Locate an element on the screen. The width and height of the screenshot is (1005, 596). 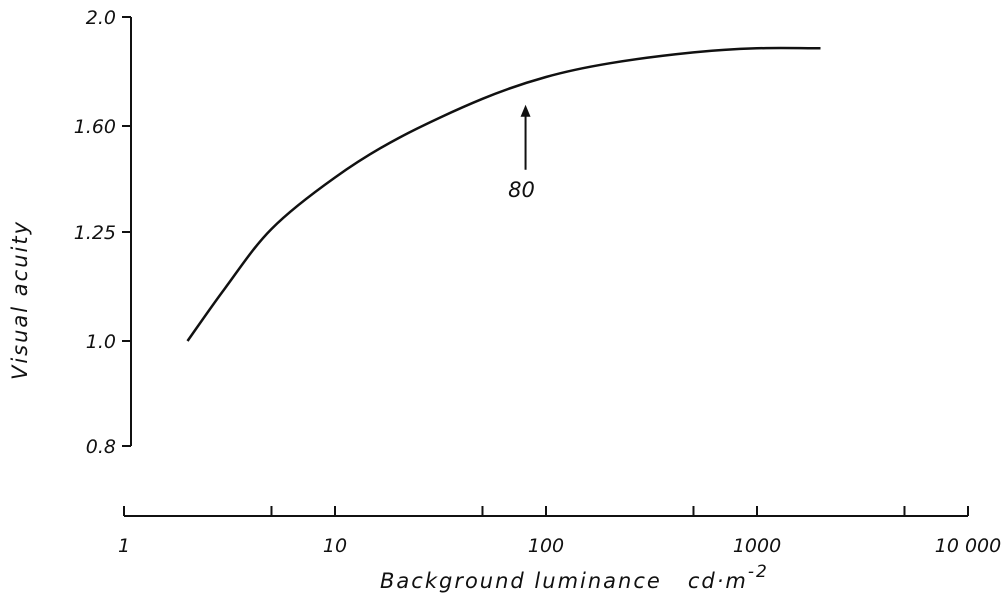
y-tick-label: 0.8 is located at coordinates (101, 447).